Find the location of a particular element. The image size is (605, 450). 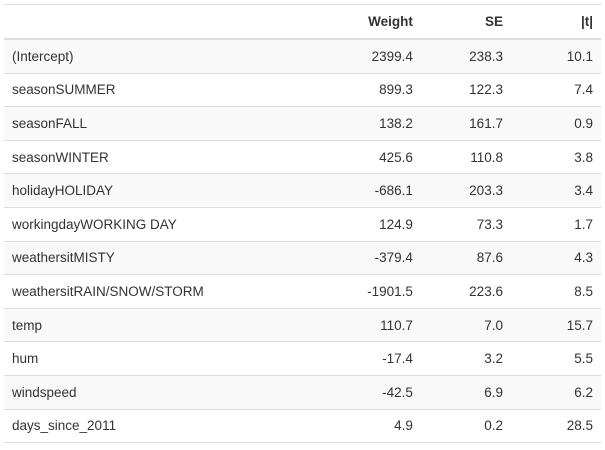

row-variable-name: seasonSUMMER is located at coordinates (150, 89).